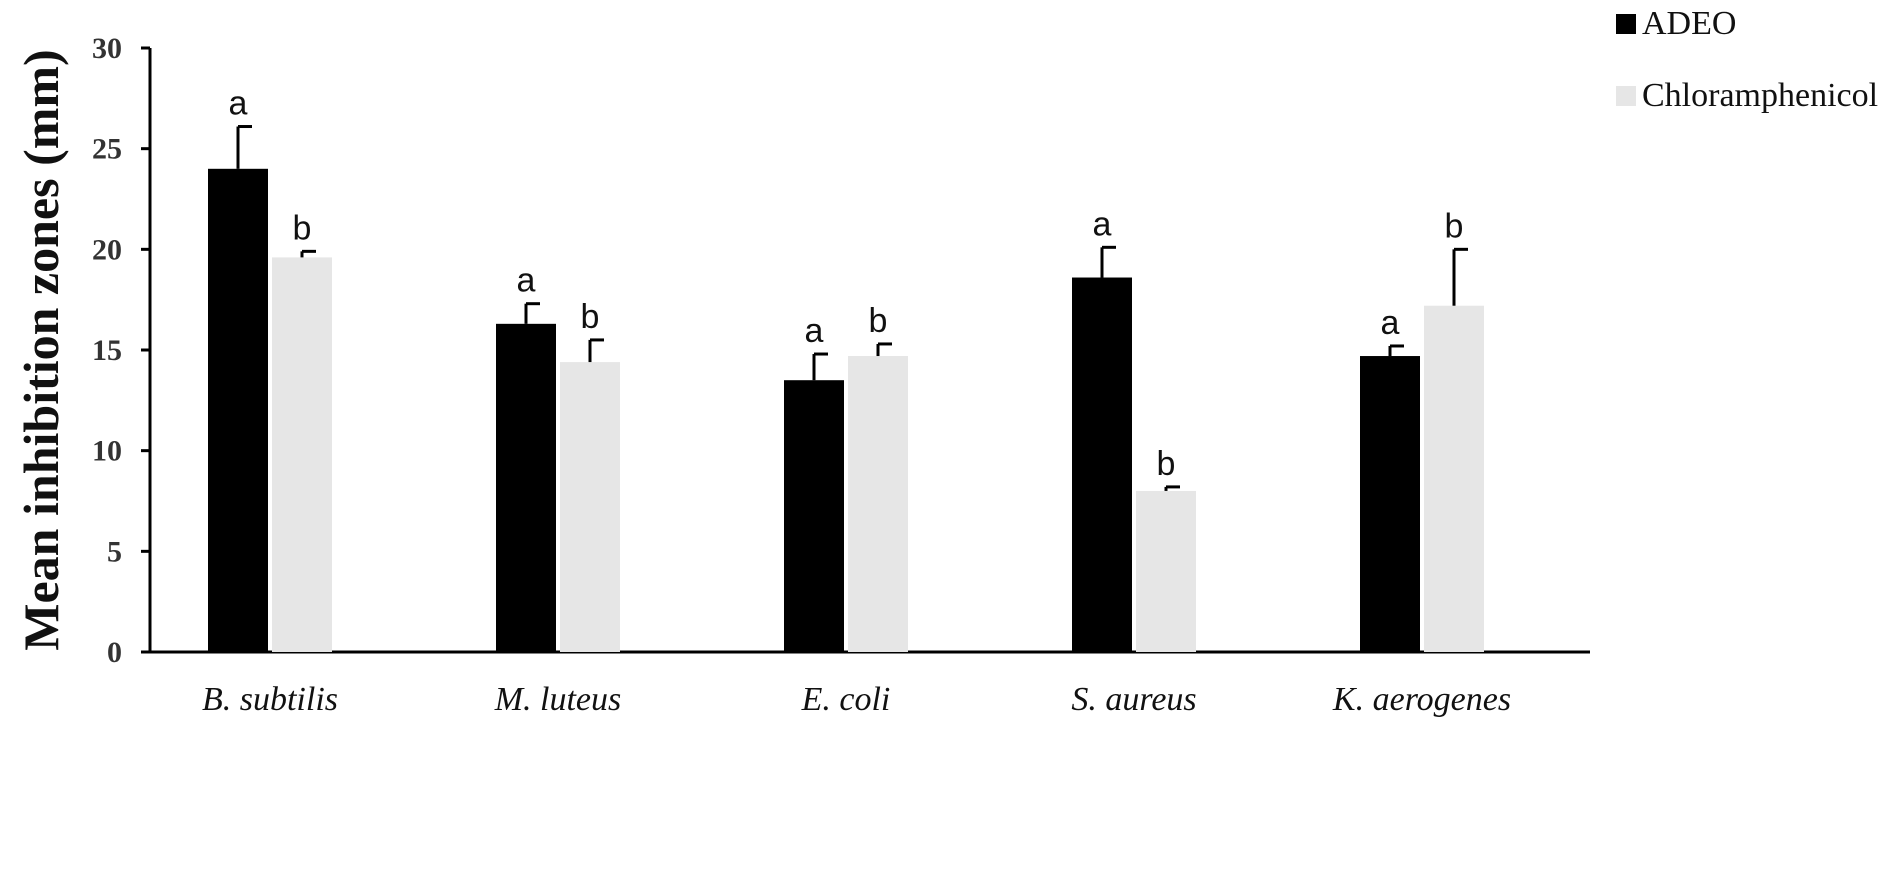 The height and width of the screenshot is (871, 1883). What do you see at coordinates (1689, 23) in the screenshot?
I see `legend-label: ADEO` at bounding box center [1689, 23].